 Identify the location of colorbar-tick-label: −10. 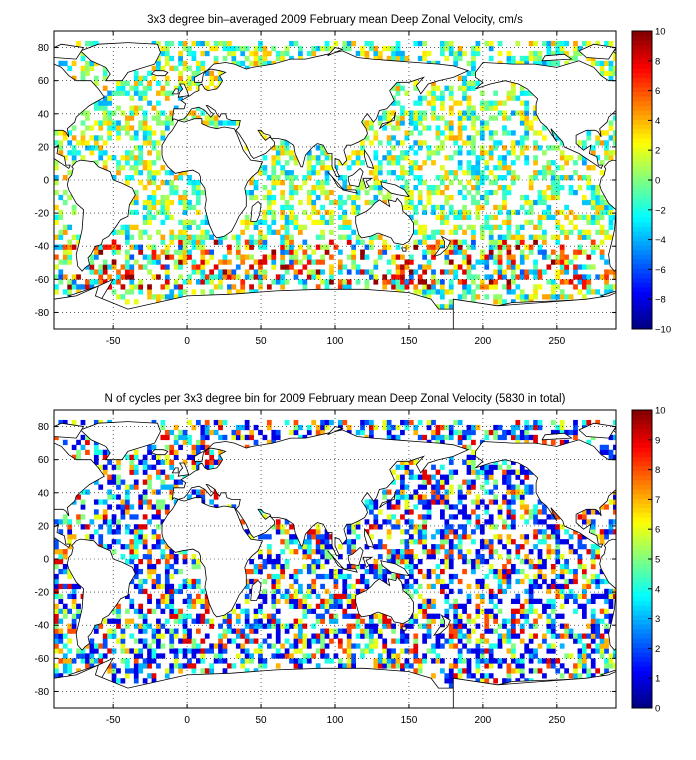
(663, 330).